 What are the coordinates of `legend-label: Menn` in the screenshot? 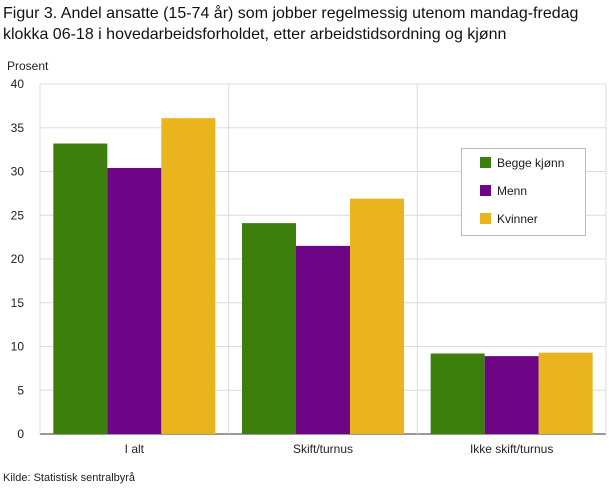 It's located at (512, 191).